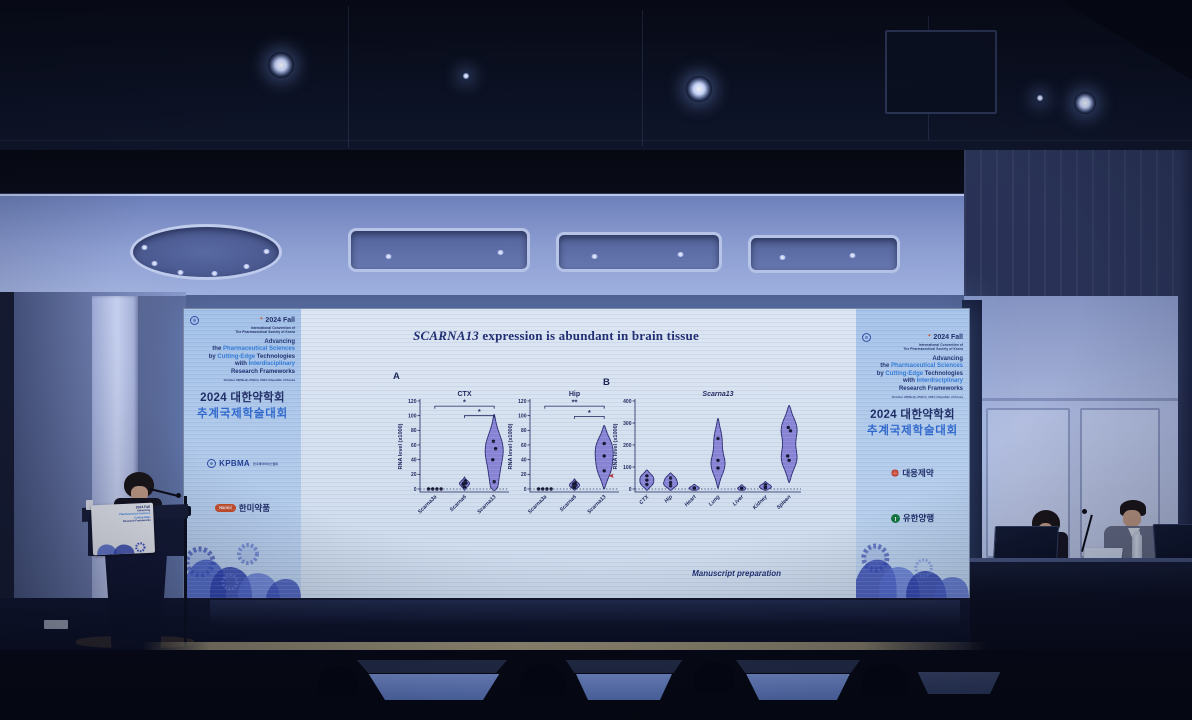 The width and height of the screenshot is (1192, 720). What do you see at coordinates (589, 412) in the screenshot?
I see `significance-star: *` at bounding box center [589, 412].